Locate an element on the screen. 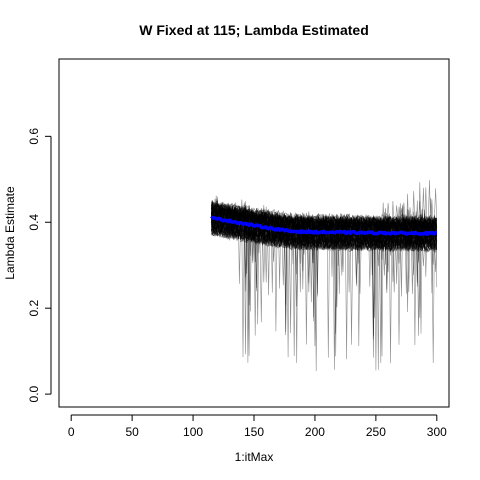 The height and width of the screenshot is (480, 480). x-tick-label: 150 is located at coordinates (254, 432).